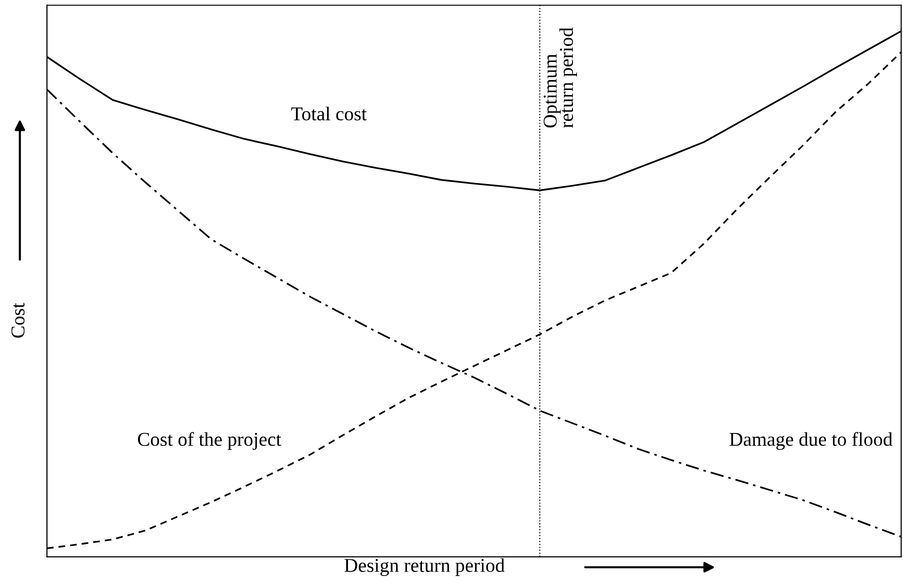  Describe the element at coordinates (811, 441) in the screenshot. I see `annotation: Damage due to flood` at that location.